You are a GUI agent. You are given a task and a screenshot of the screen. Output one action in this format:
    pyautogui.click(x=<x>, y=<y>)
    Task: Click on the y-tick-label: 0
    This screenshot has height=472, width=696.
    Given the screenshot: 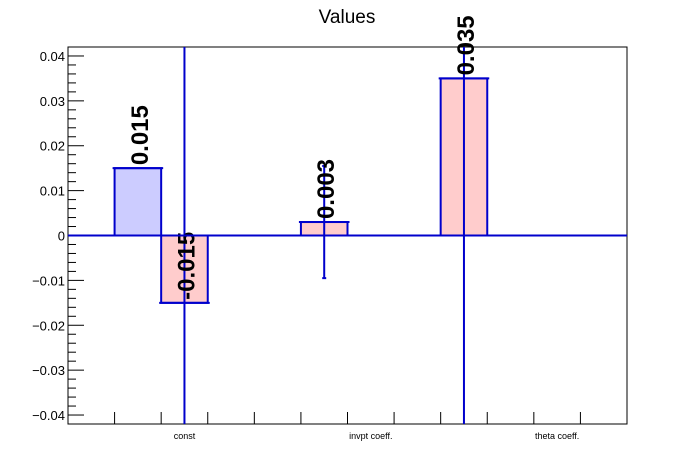 What is the action you would take?
    pyautogui.click(x=61, y=236)
    